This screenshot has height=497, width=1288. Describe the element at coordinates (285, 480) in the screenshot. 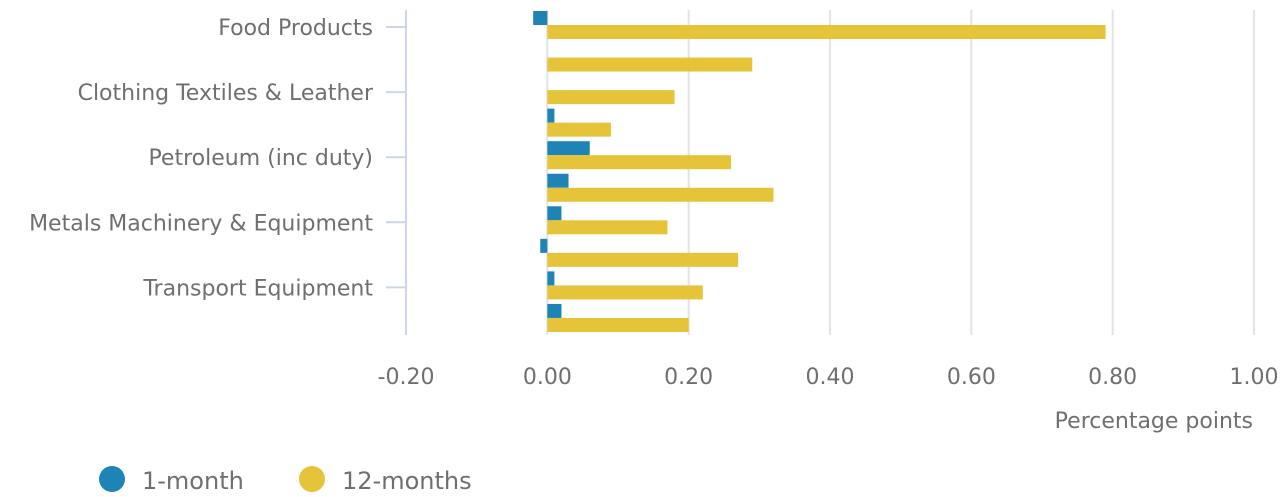

I see `legend: 1-month 12-months` at that location.